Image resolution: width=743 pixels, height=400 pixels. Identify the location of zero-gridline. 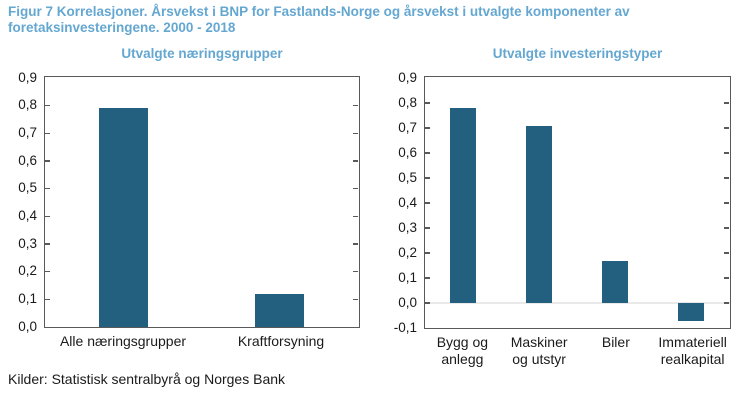
(577, 303).